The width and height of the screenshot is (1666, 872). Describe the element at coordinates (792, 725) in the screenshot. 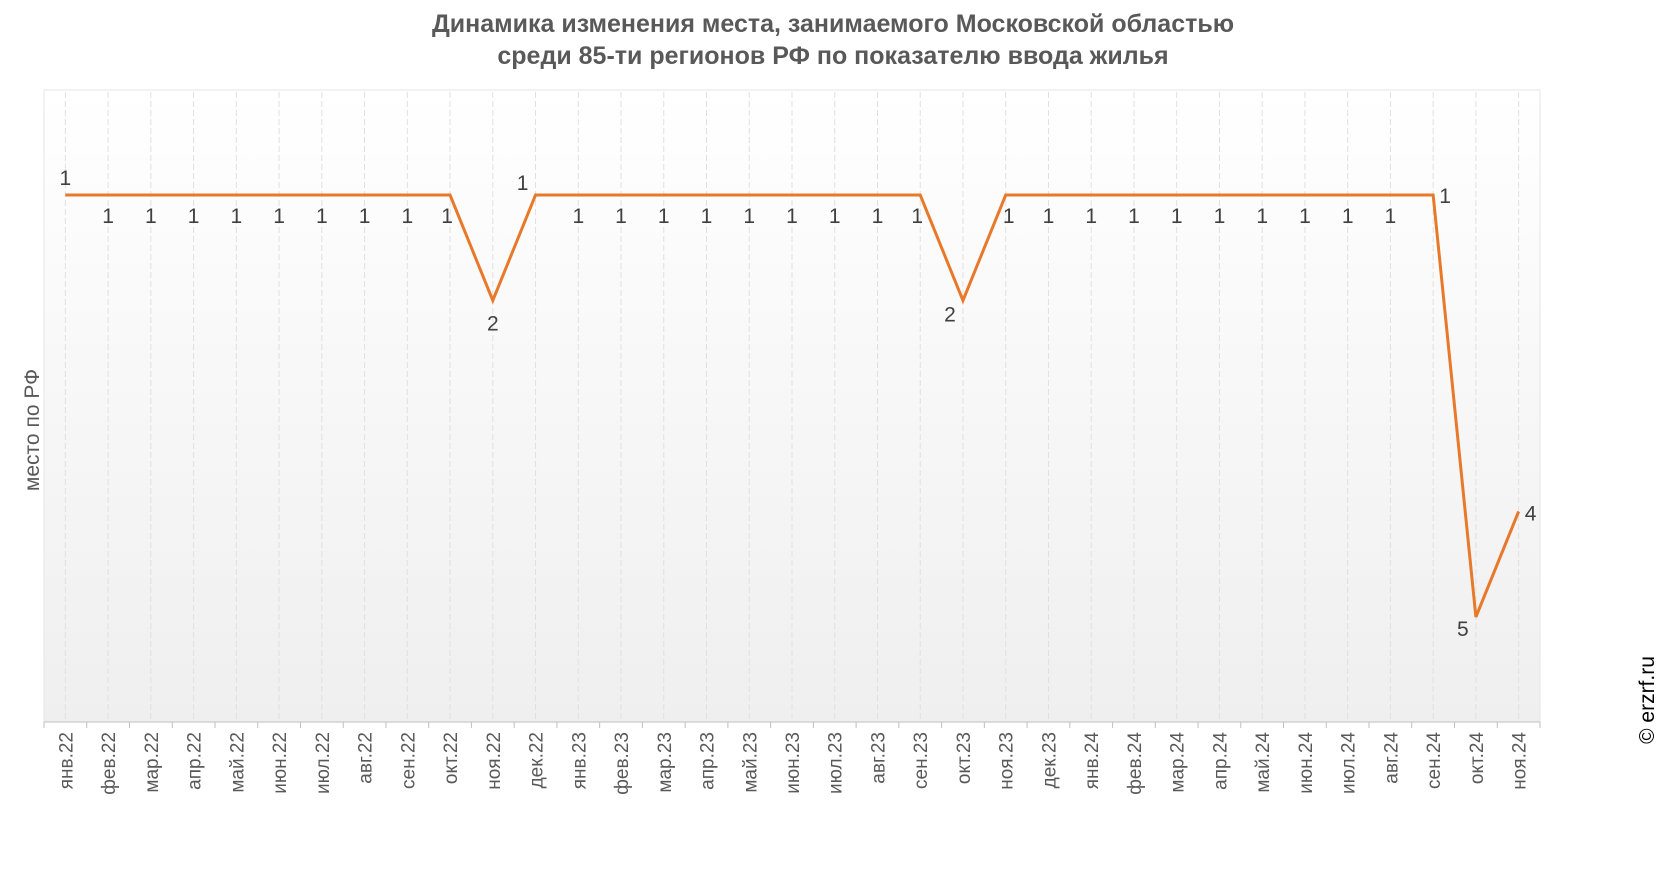

I see `x-axis-ticks` at that location.